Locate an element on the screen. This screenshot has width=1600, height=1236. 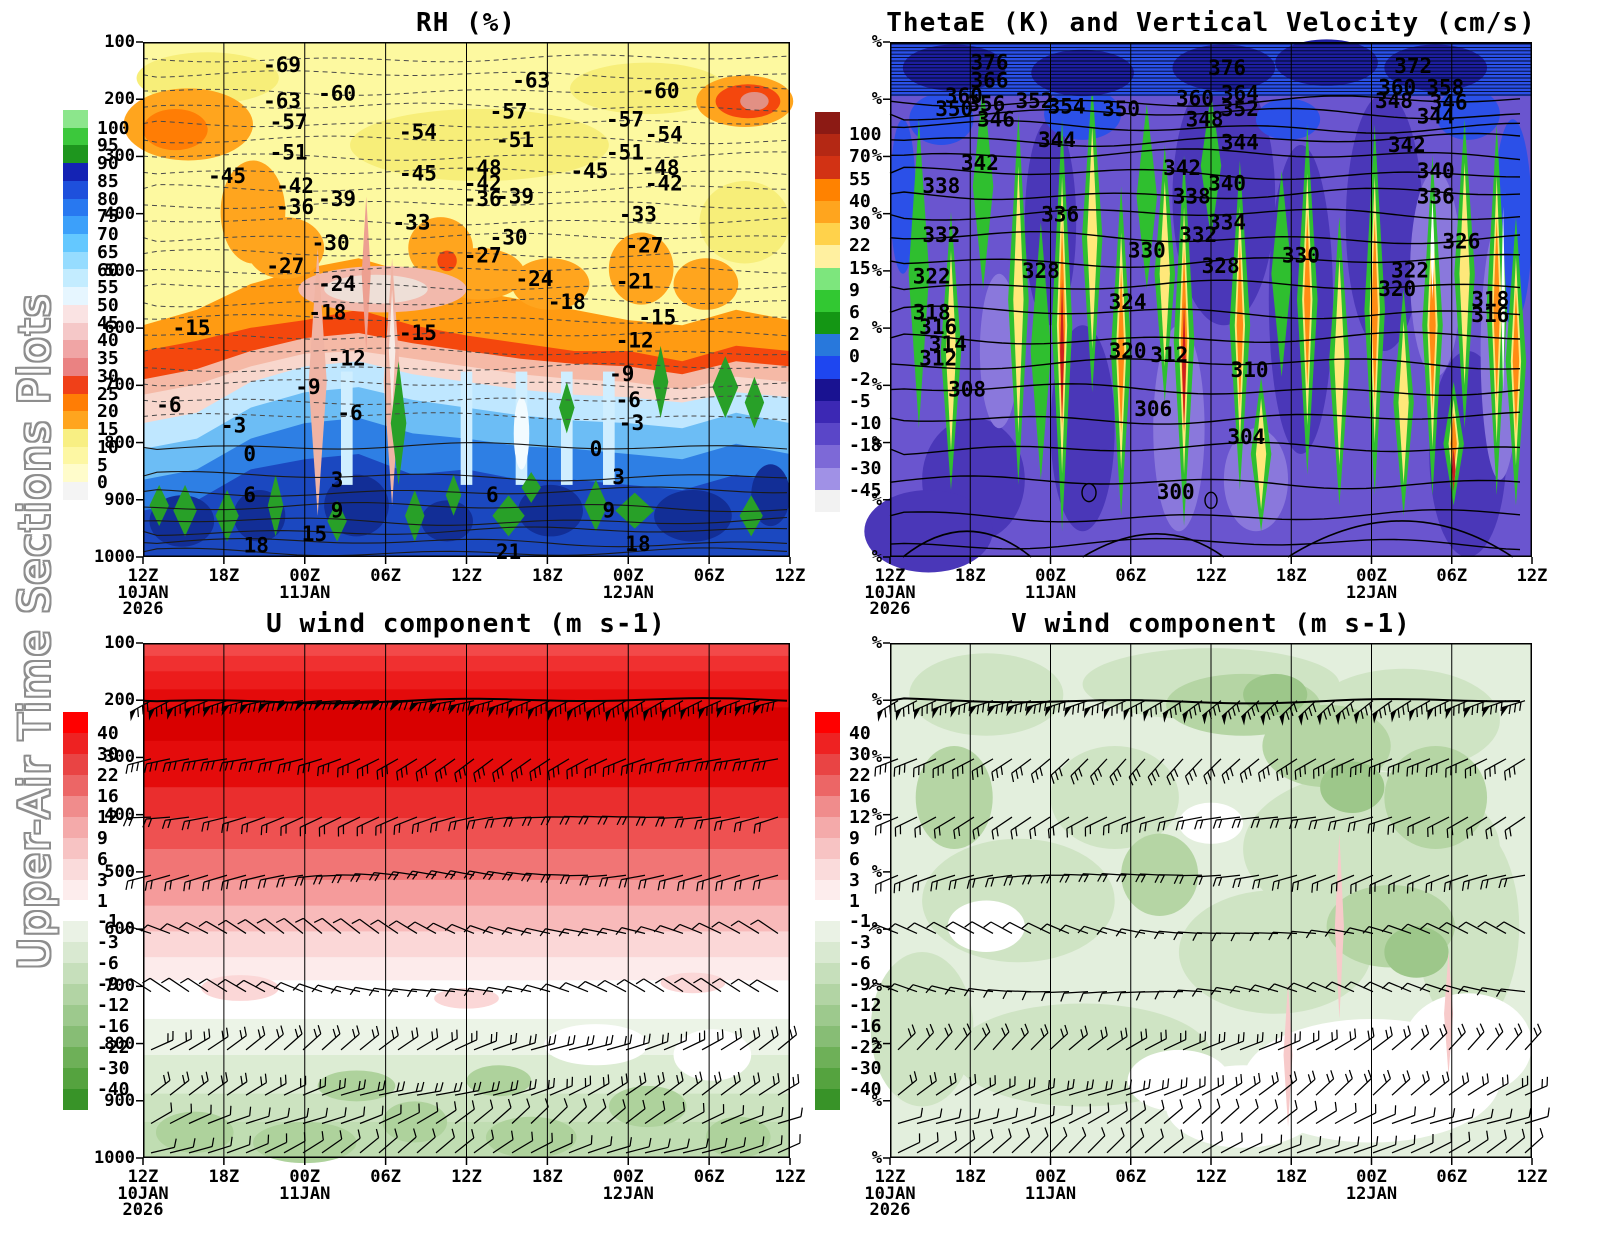
thetae-contour-label: 358 is located at coordinates (1445, 87).